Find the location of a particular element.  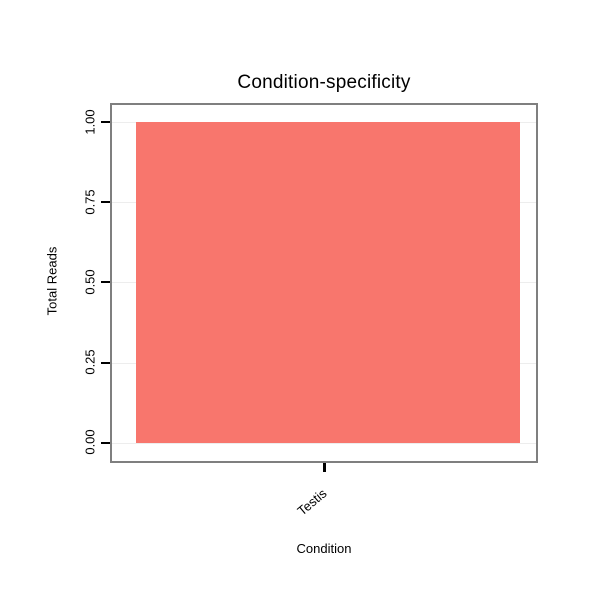

y-tick-label-0.25: 0.25 is located at coordinates (90, 362).